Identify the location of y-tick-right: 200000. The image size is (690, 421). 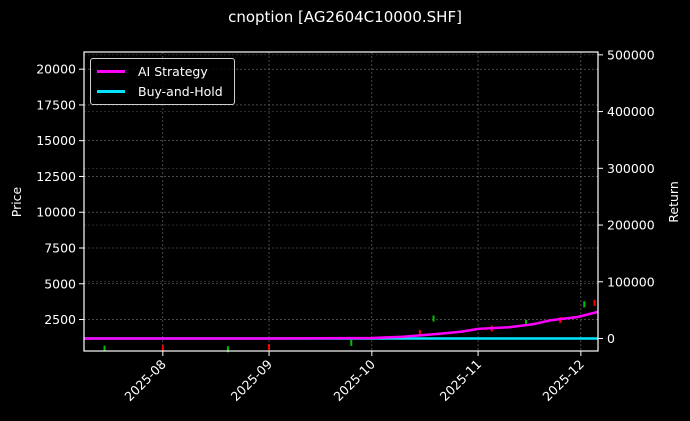
(631, 225).